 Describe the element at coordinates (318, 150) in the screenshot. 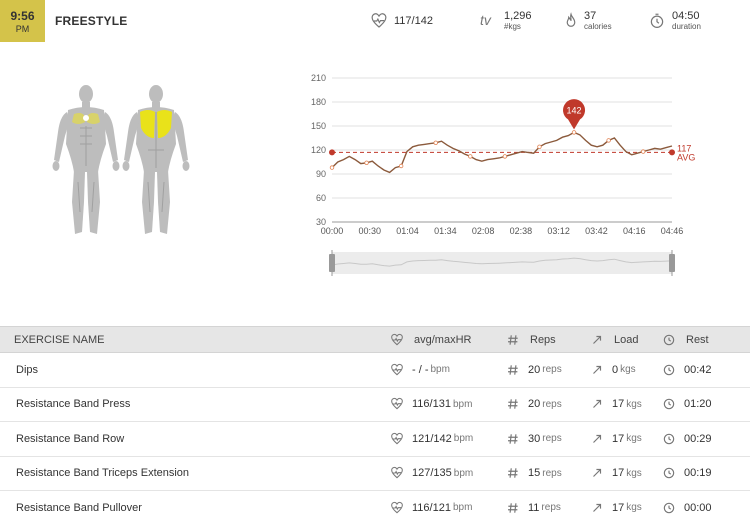

I see `y-tick-label: 120` at that location.